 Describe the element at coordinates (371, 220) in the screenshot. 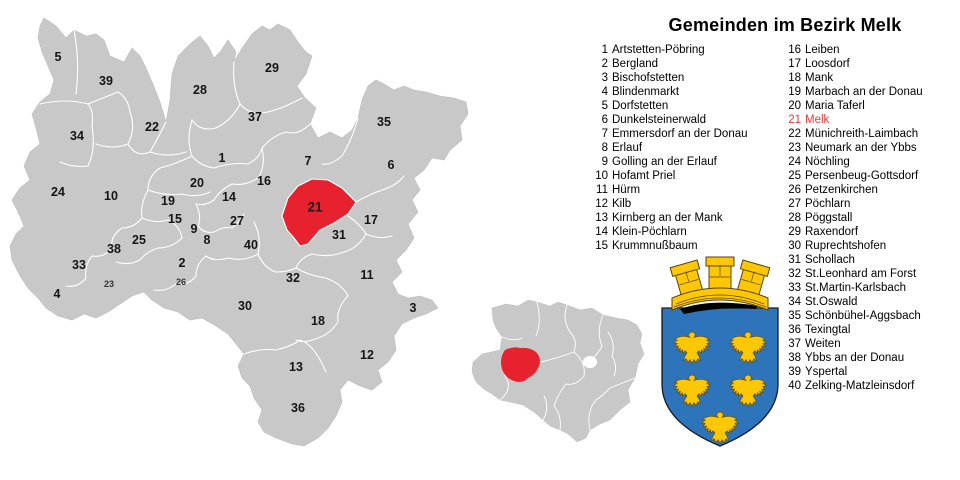

I see `map-label-17: 17` at that location.